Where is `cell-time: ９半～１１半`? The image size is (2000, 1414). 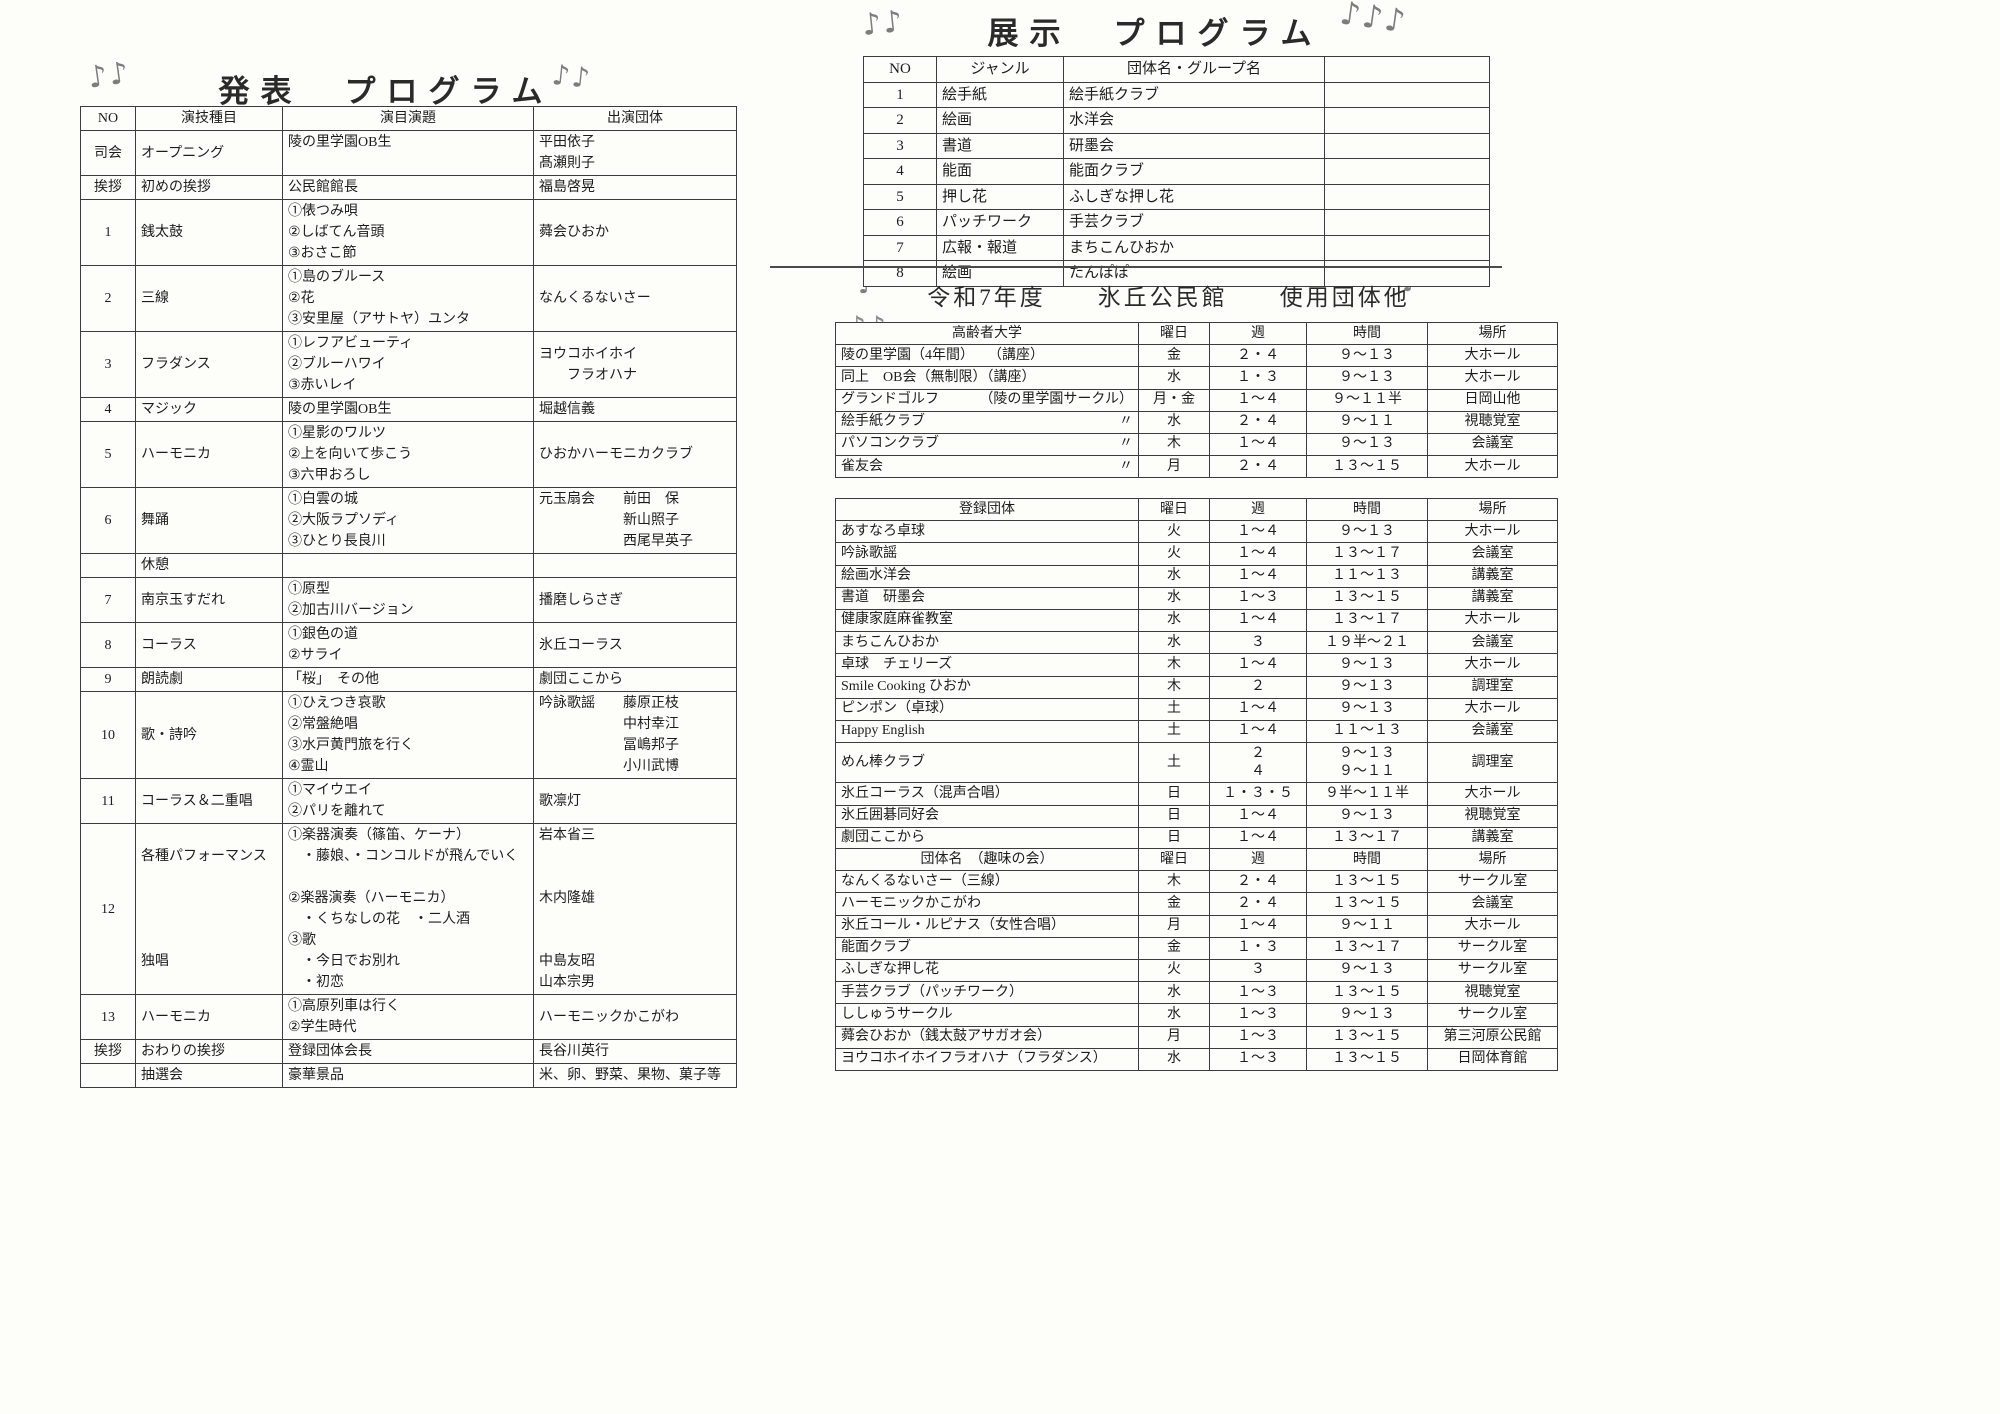
cell-time: ９半～１１半 is located at coordinates (1367, 794).